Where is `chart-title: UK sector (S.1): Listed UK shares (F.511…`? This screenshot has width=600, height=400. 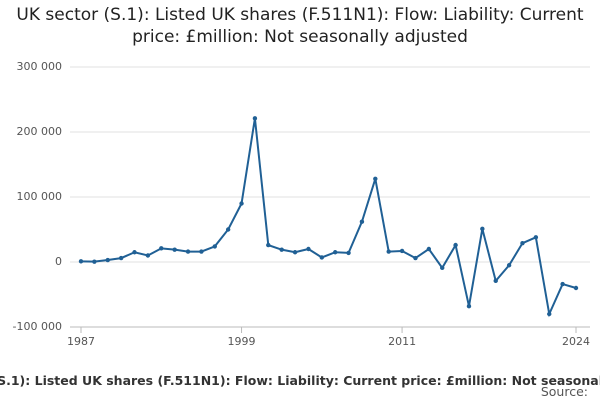 chart-title: UK sector (S.1): Listed UK shares (F.511… is located at coordinates (300, 26).